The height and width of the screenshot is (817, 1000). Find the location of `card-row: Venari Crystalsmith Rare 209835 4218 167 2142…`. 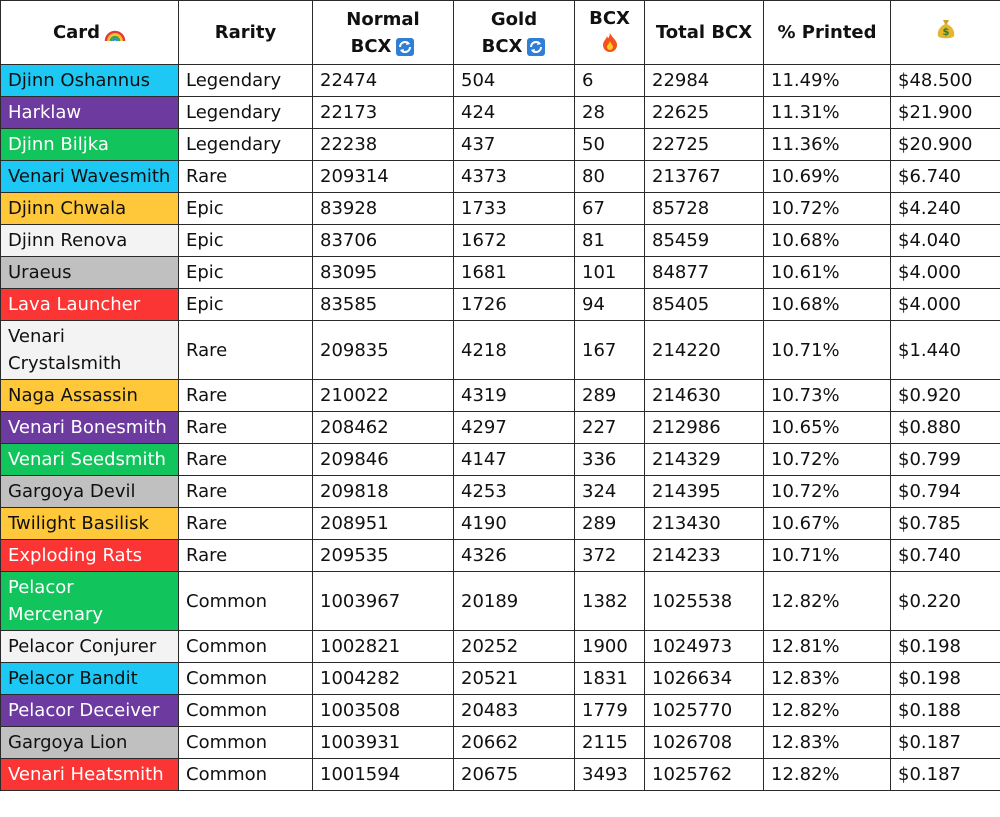

card-row: Venari Crystalsmith Rare 209835 4218 167 2142… is located at coordinates (500, 350).